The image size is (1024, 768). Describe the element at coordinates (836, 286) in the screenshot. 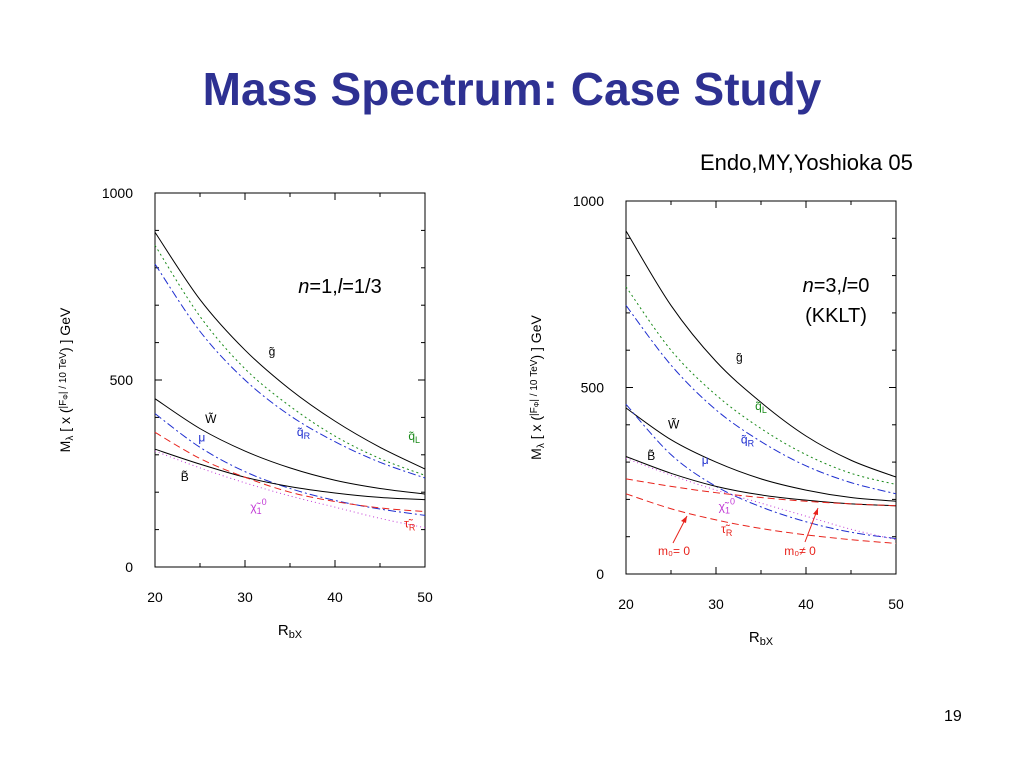

I see `panel-label: n=3,l=0` at that location.